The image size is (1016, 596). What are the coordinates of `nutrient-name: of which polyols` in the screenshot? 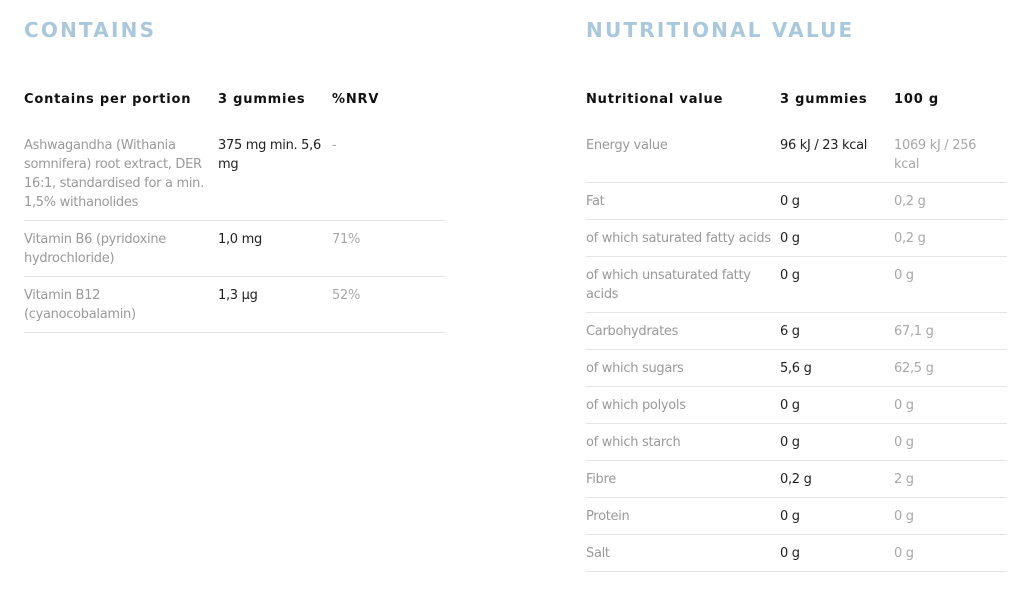 It's located at (683, 405).